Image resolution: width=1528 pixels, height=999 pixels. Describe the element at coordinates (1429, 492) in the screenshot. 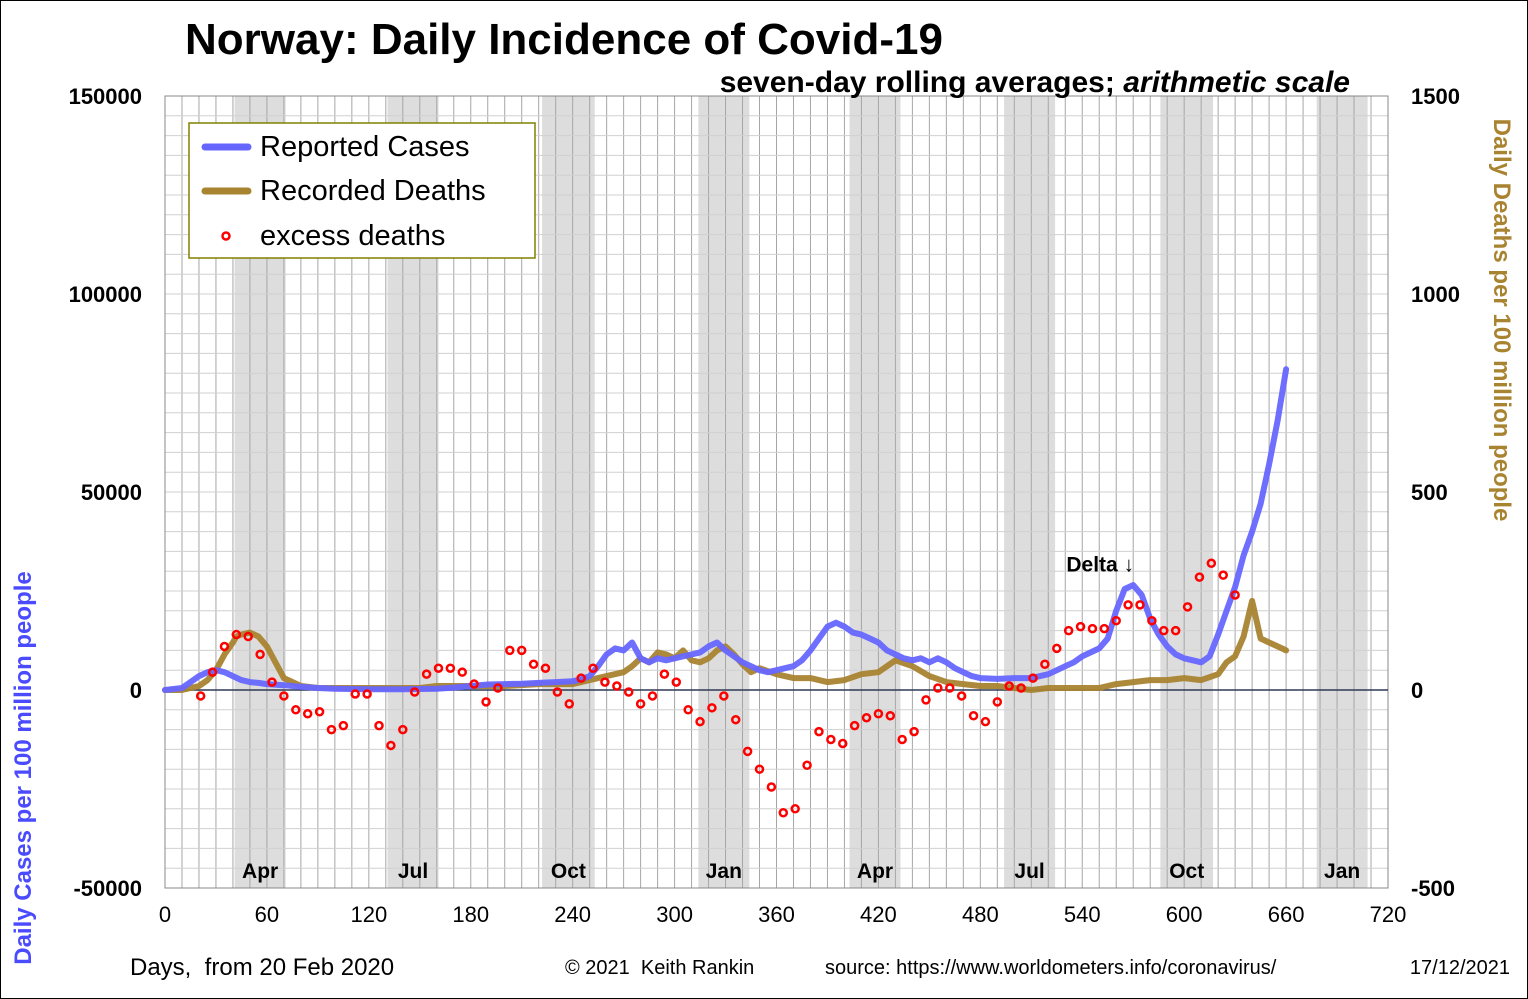

I see `y-right-tick-label: 500` at that location.